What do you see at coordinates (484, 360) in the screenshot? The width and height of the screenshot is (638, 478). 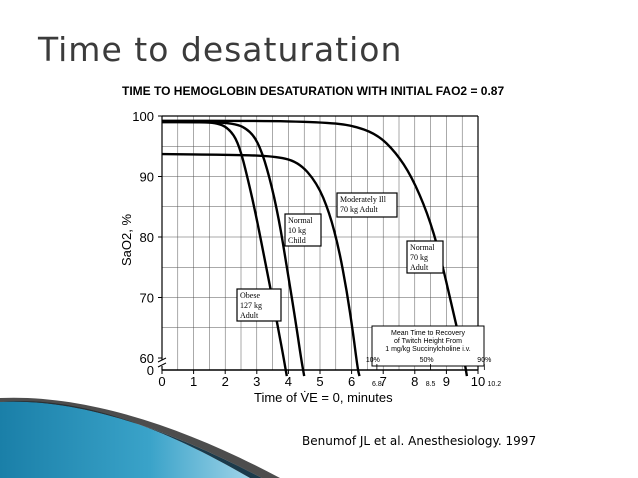 I see `recovery-percent-label: 90%` at bounding box center [484, 360].